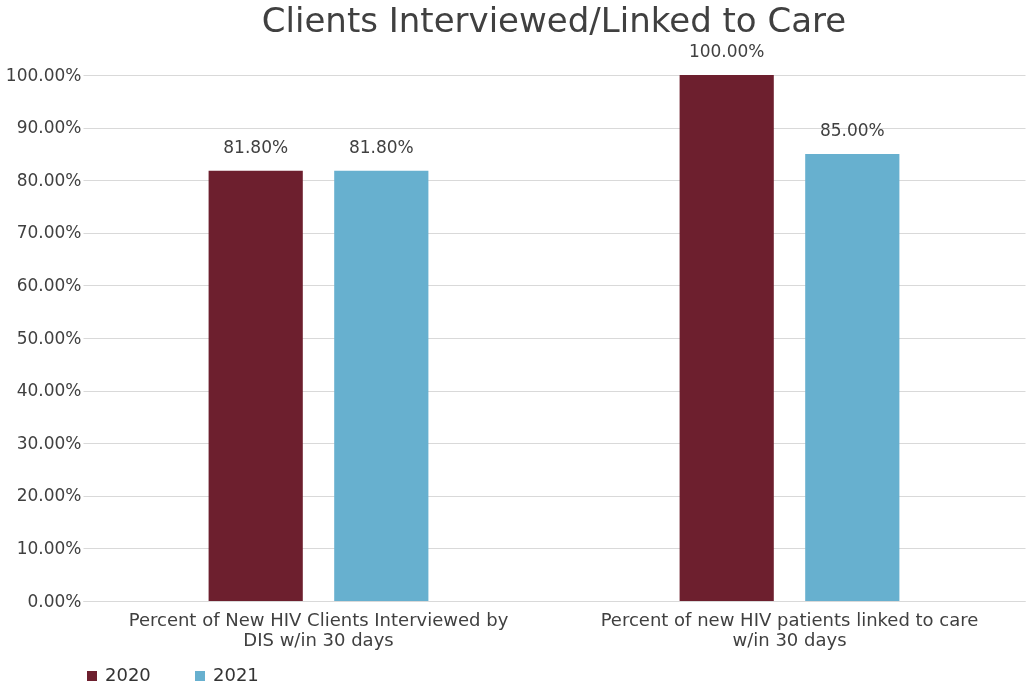 Image resolution: width=1030 pixels, height=695 pixels. I want to click on y-tick-label: 80.00%, so click(49, 179).